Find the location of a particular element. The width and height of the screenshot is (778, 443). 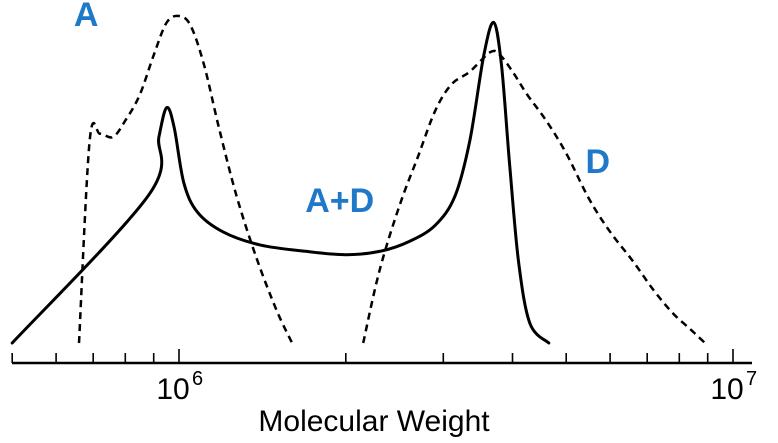

tick-label-layer: 10 6 10 7 is located at coordinates (456, 387).